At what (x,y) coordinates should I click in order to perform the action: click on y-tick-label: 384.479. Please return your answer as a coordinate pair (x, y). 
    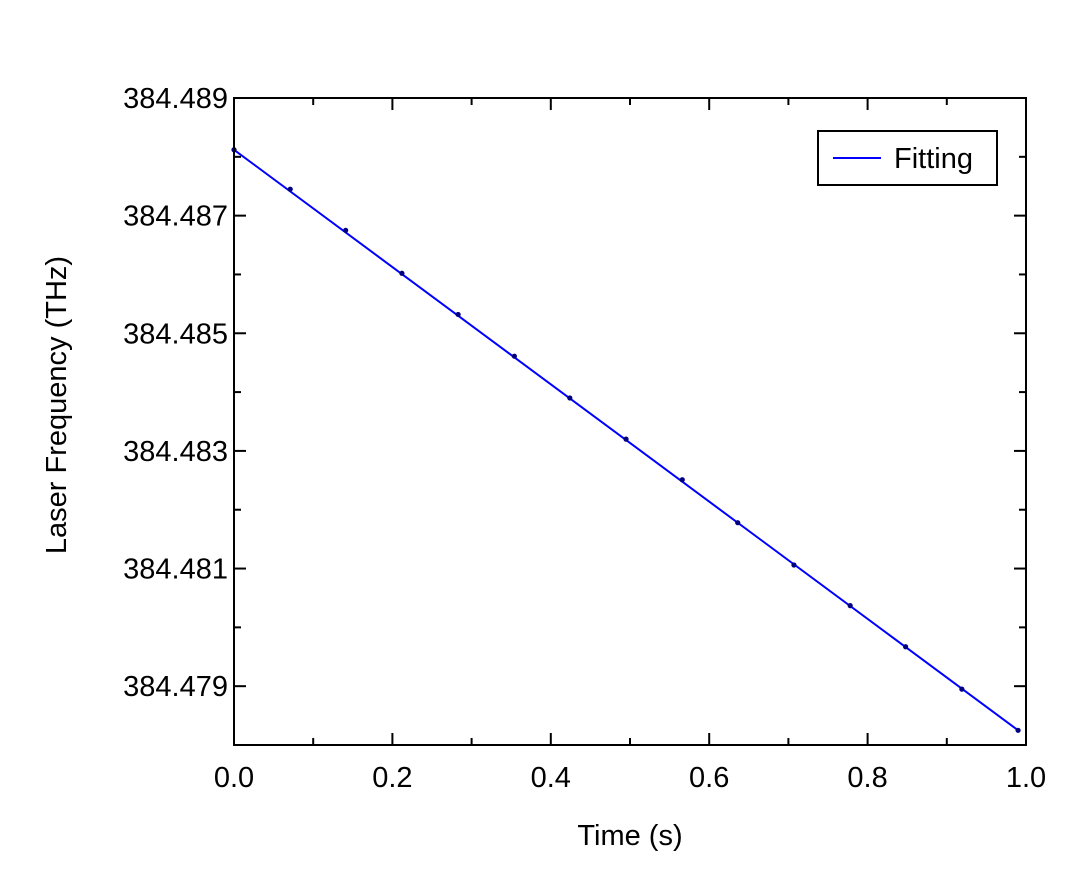
    Looking at the image, I should click on (175, 687).